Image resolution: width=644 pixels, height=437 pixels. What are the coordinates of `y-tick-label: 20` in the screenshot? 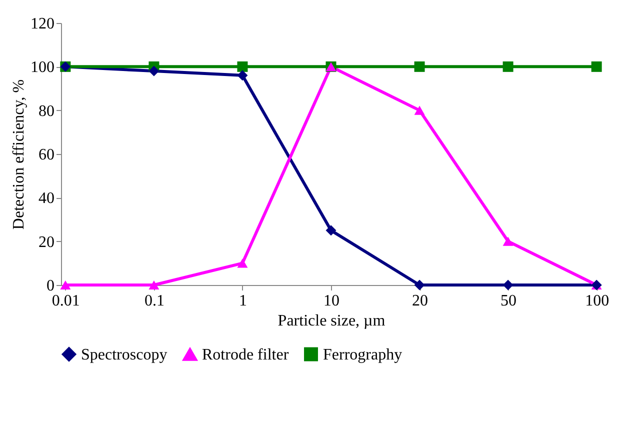 It's located at (46, 242).